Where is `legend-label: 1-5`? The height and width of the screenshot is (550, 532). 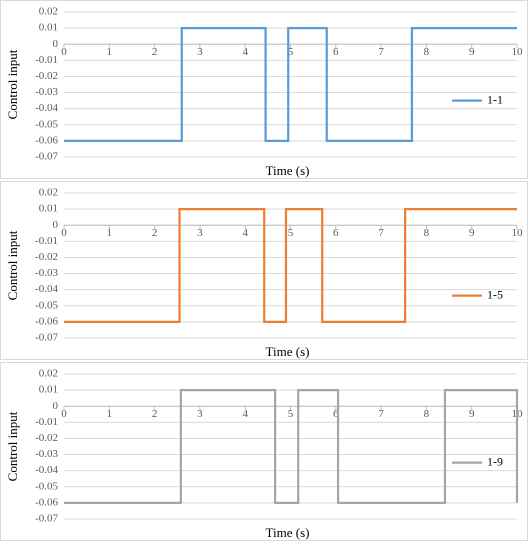 legend-label: 1-5 is located at coordinates (495, 294).